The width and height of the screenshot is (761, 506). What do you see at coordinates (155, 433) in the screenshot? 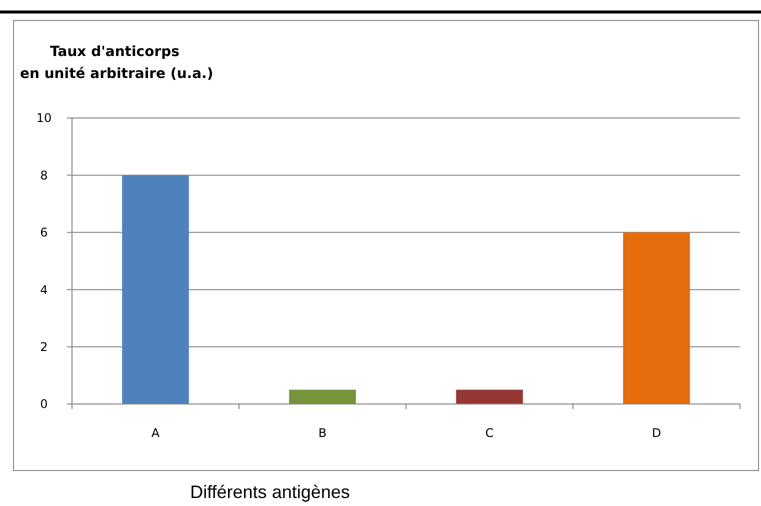
I see `x-tick-label: A` at bounding box center [155, 433].